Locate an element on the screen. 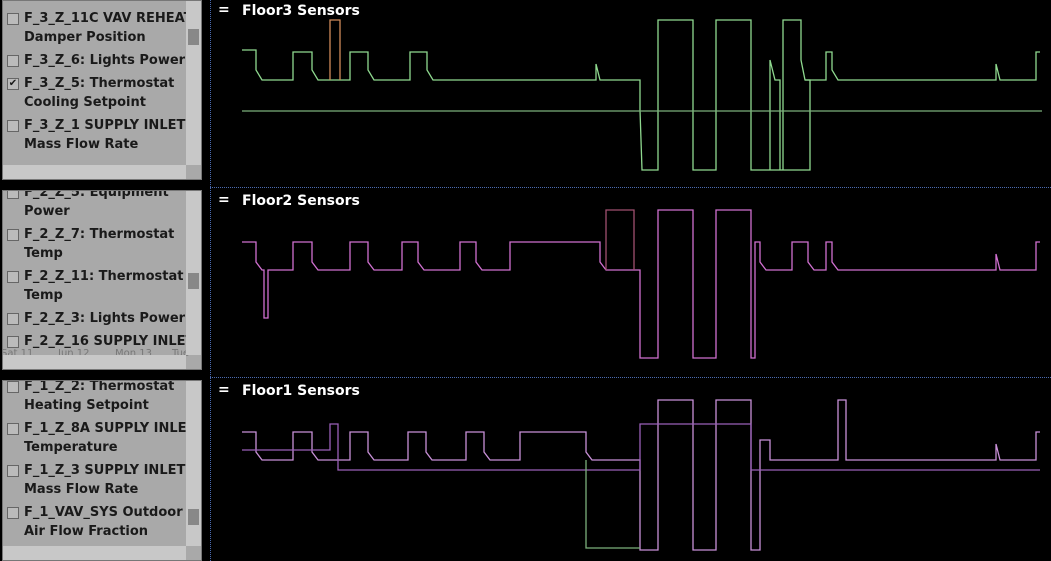  ghost-label: Mon 13 is located at coordinates (133, 353).